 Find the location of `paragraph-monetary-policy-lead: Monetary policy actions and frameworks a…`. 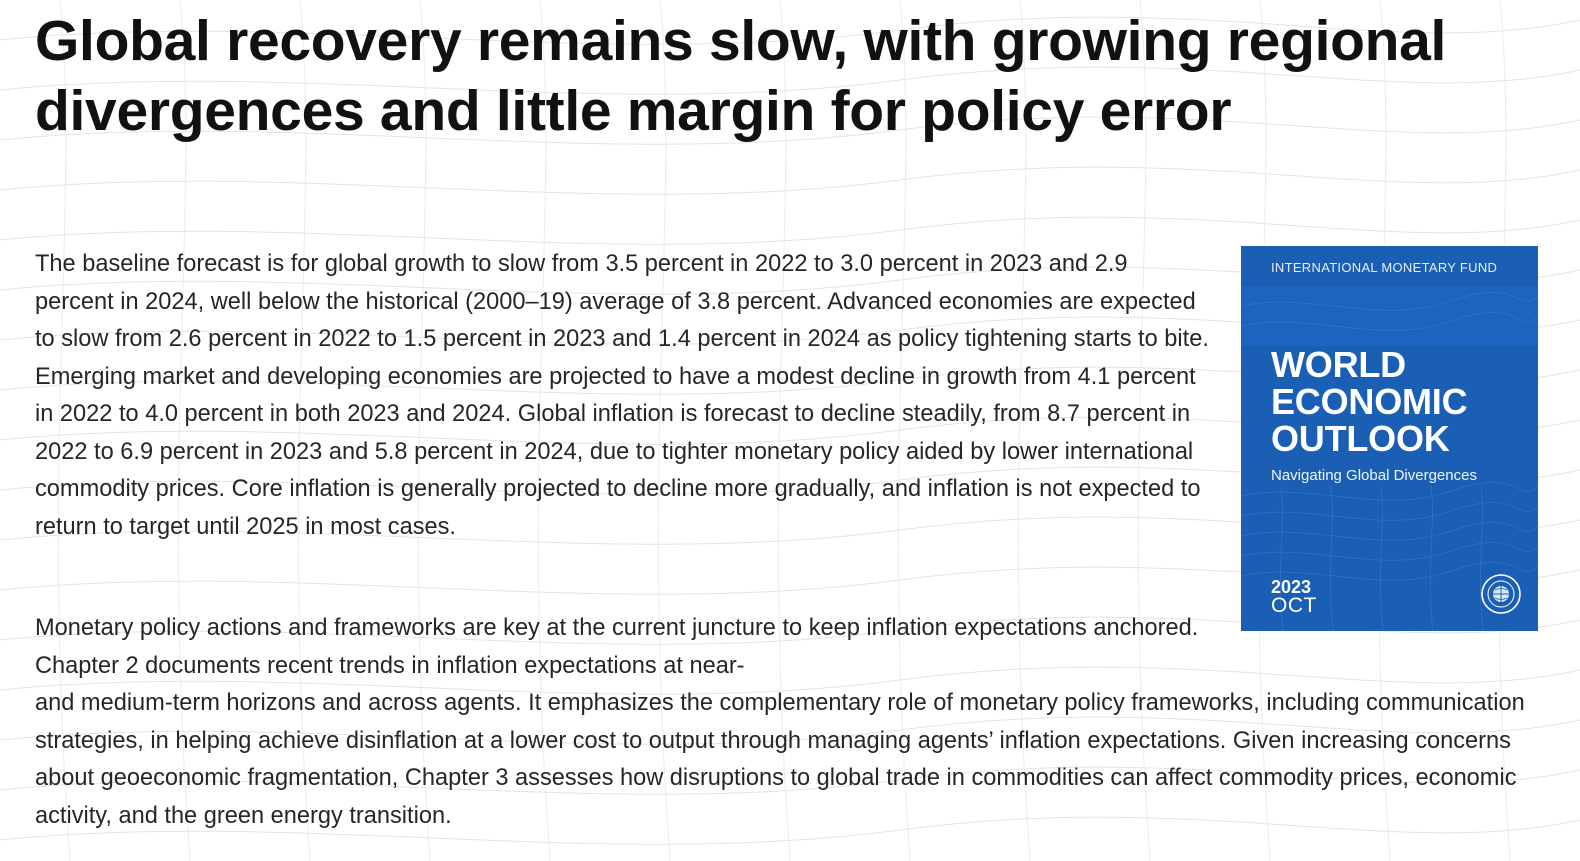

paragraph-monetary-policy-lead: Monetary policy actions and frameworks a… is located at coordinates (617, 647).